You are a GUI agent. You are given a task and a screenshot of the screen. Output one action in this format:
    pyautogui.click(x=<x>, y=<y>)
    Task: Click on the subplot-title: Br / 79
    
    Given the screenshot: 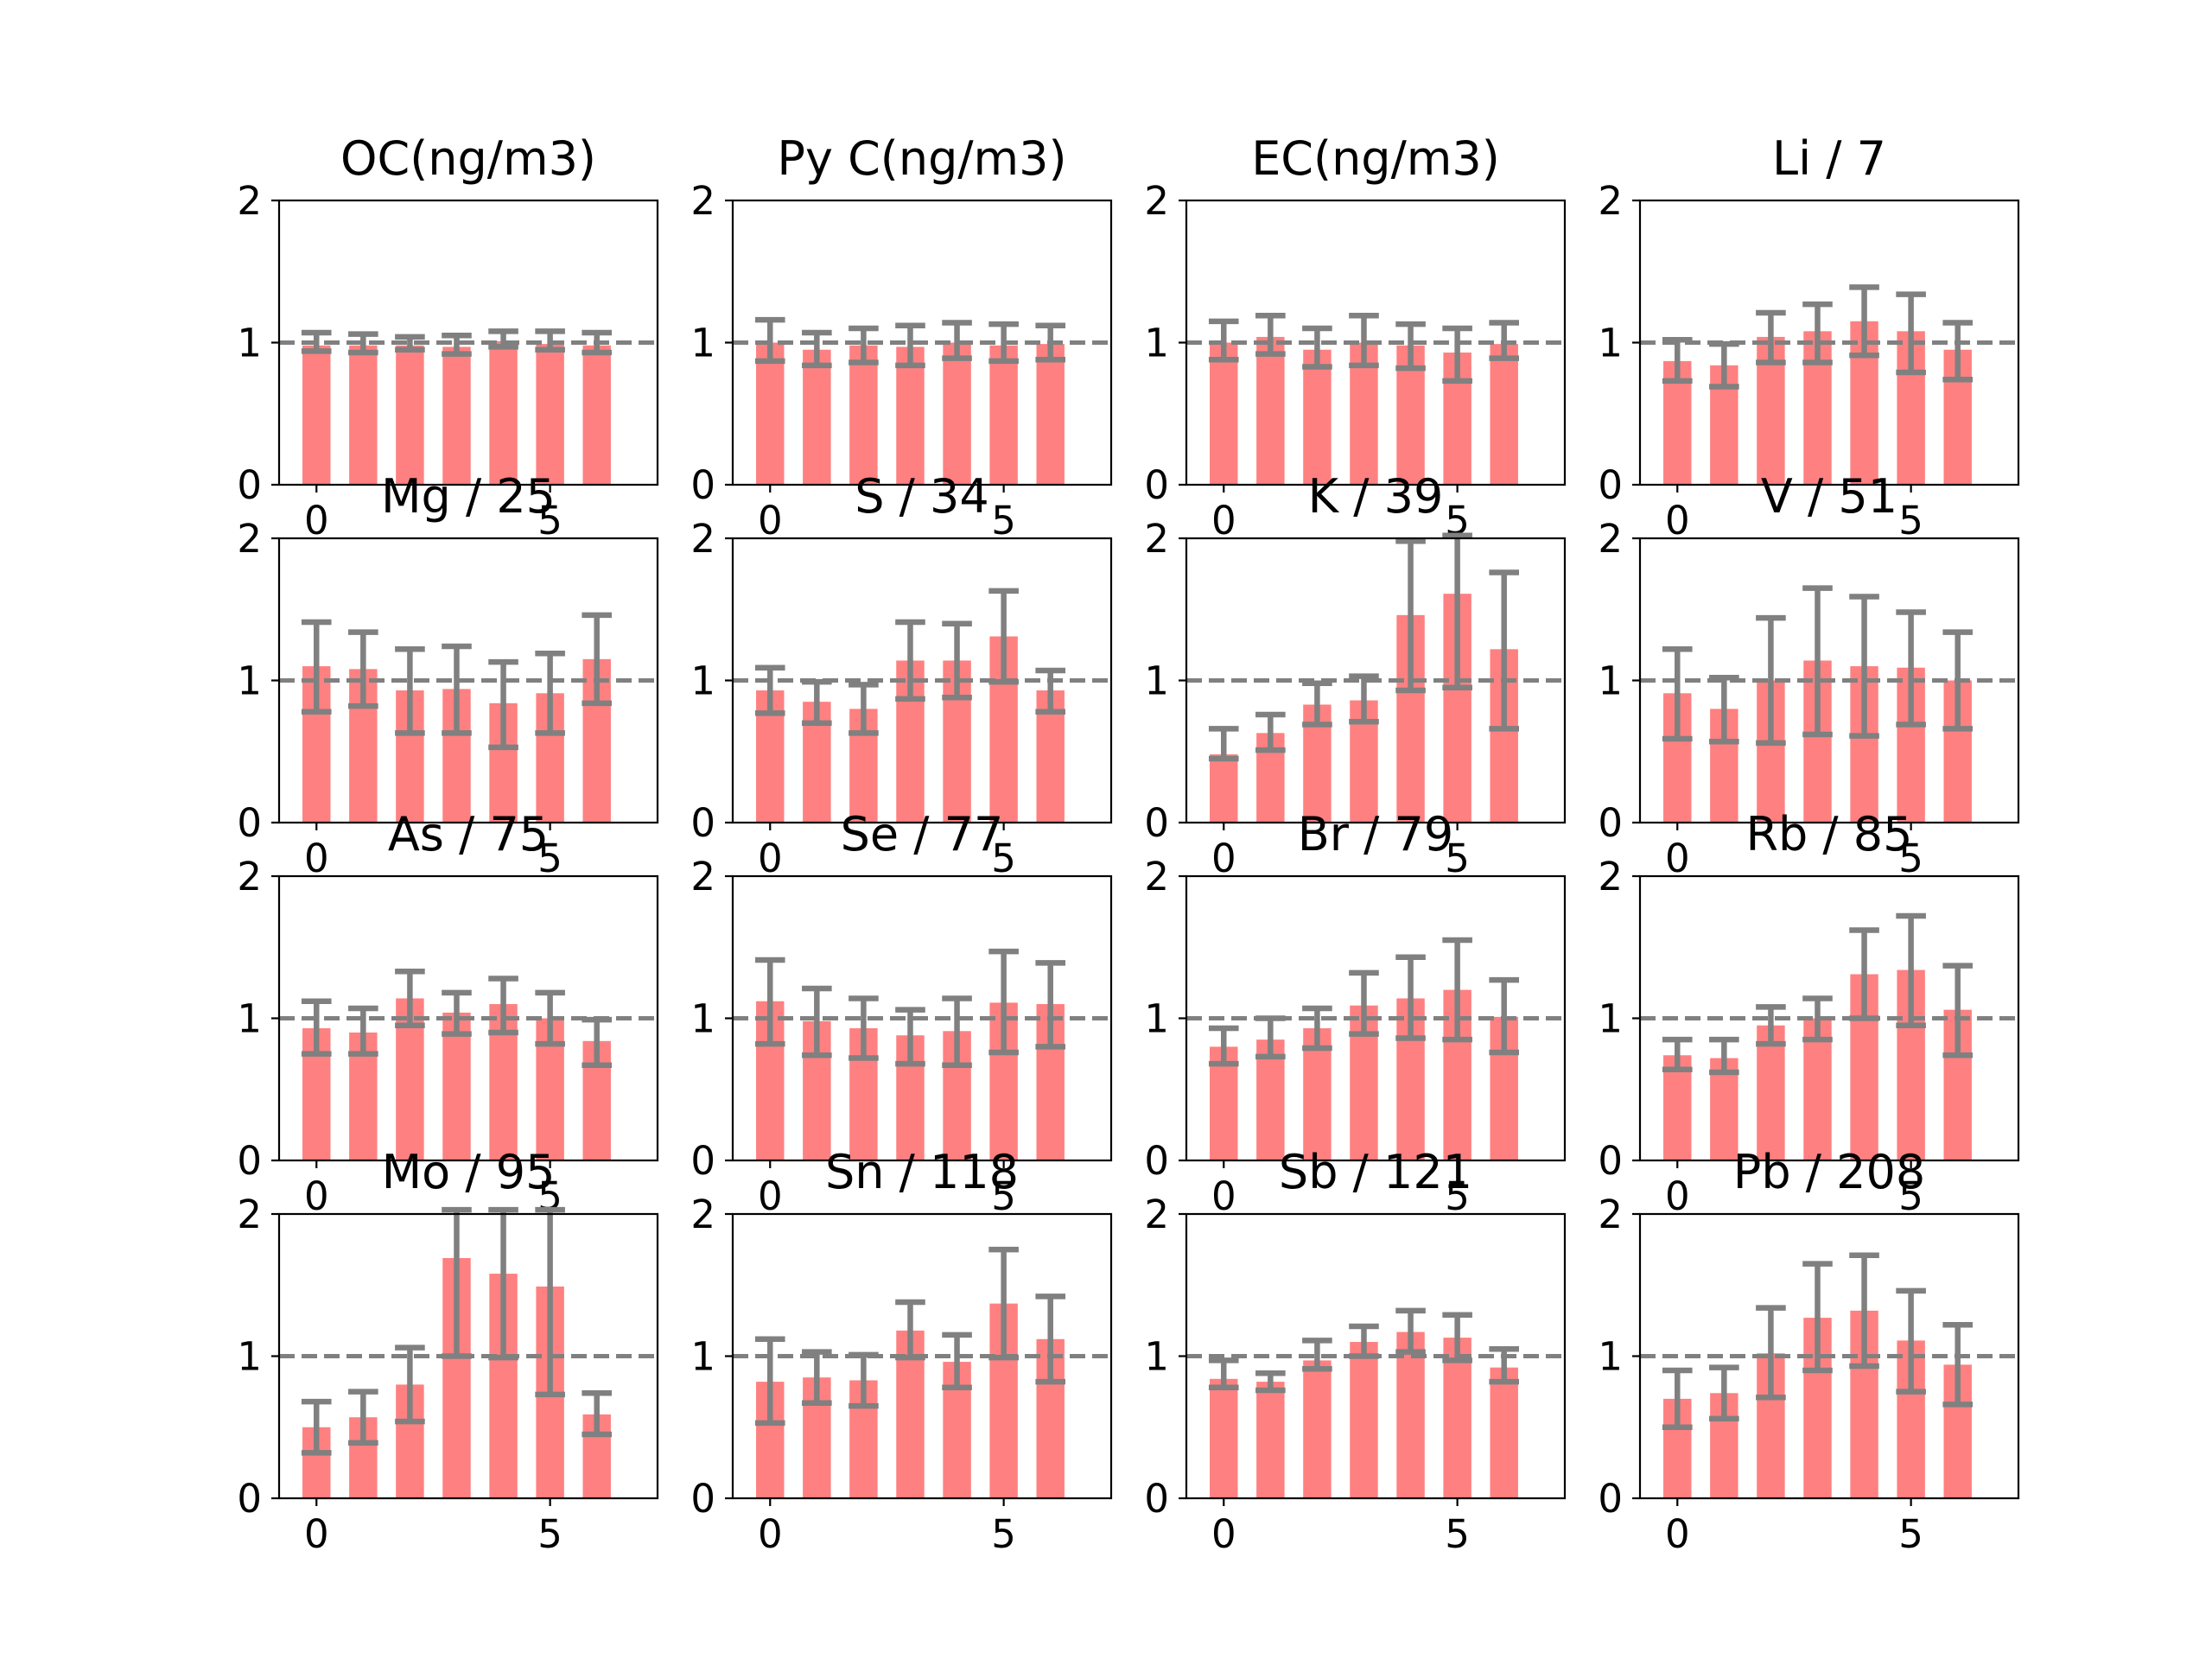 What is the action you would take?
    pyautogui.click(x=1375, y=834)
    